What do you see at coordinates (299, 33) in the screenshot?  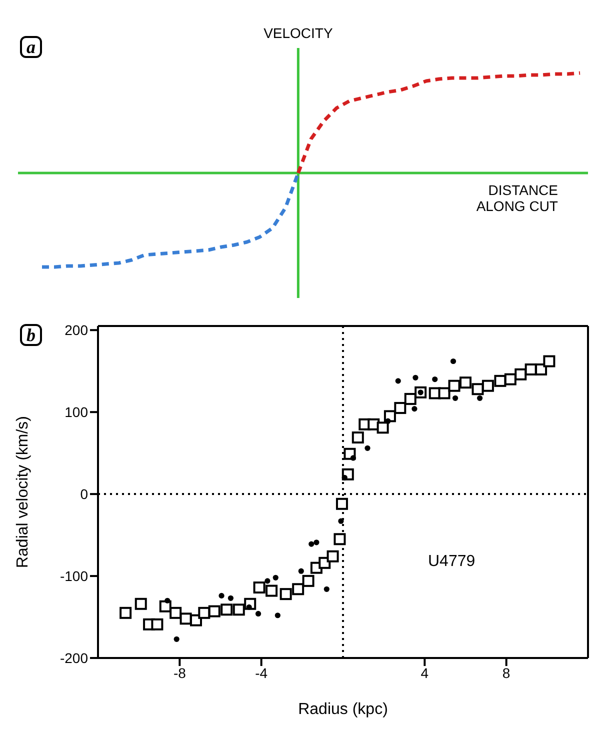 I see `y-axis-title: VELOCITY` at bounding box center [299, 33].